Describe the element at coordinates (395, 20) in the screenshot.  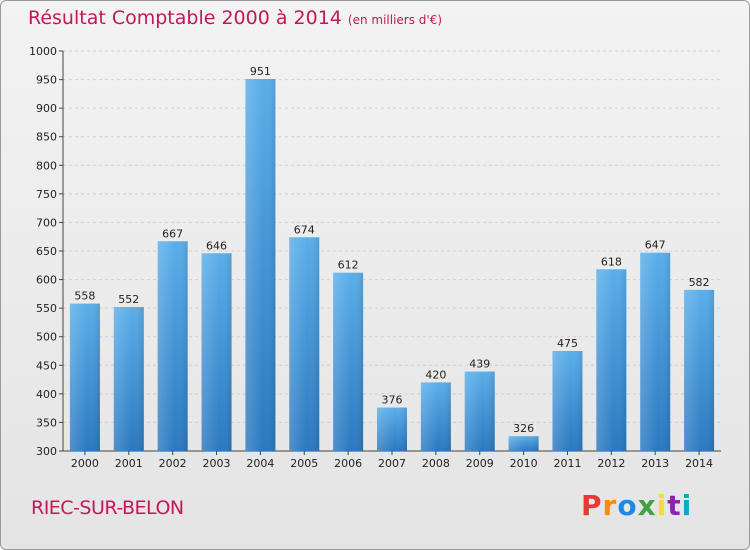
I see `chart-subtitle: (en milliers d'€)` at that location.